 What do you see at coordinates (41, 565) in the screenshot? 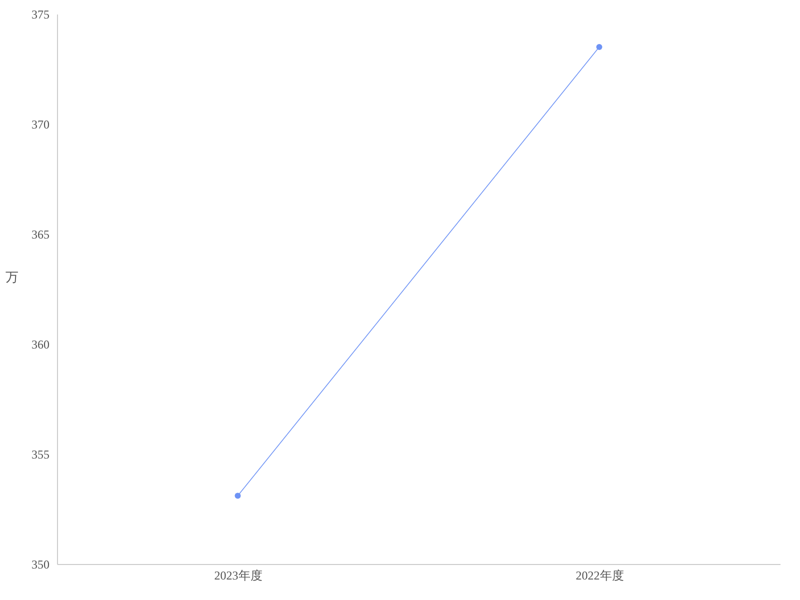
I see `y-tick-label: 350` at bounding box center [41, 565].